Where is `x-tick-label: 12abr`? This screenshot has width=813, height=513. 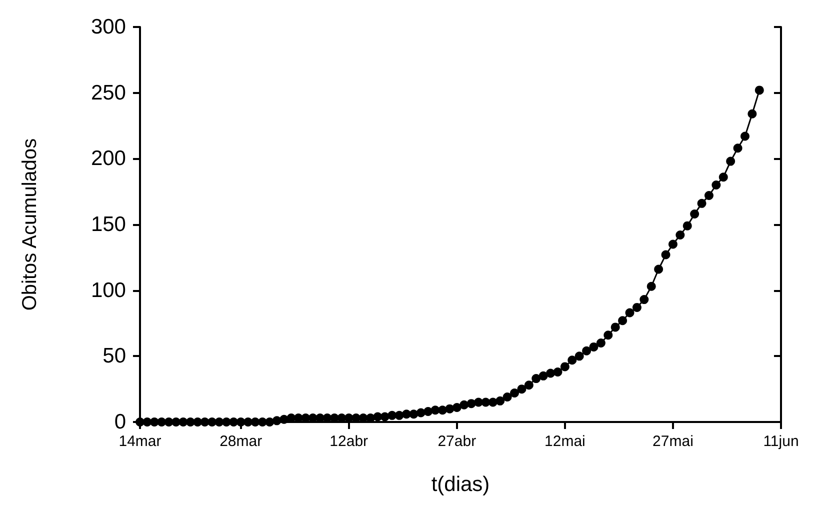 x-tick-label: 12abr is located at coordinates (349, 441).